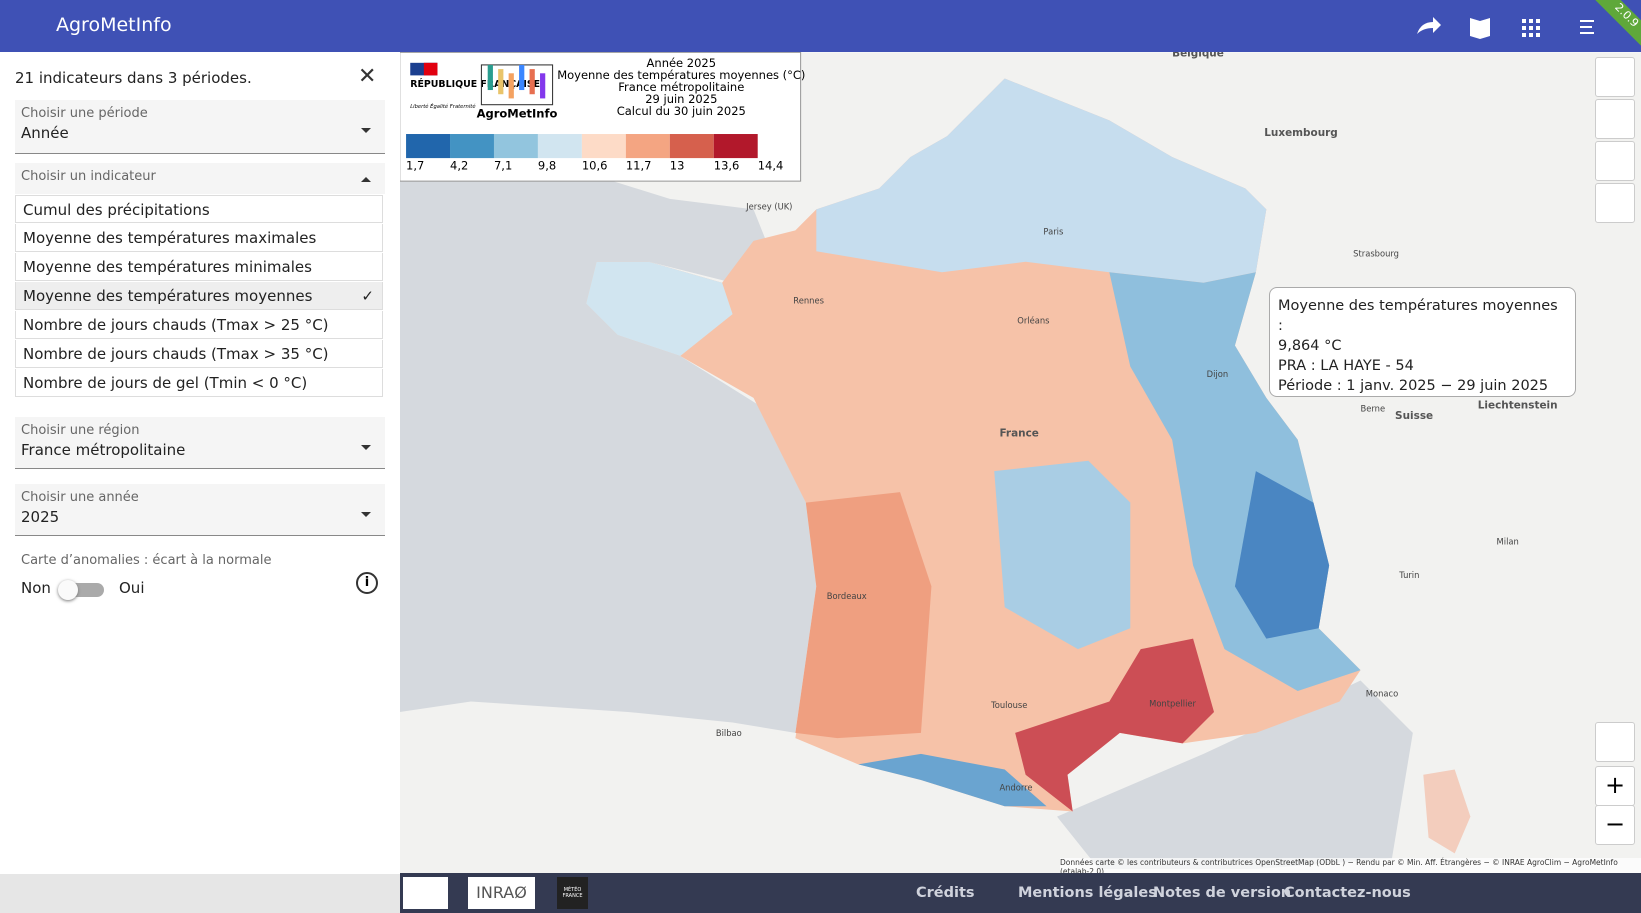  Describe the element at coordinates (146, 560) in the screenshot. I see `anomaly-label: Carte d’anomalies : écart à la normale` at that location.